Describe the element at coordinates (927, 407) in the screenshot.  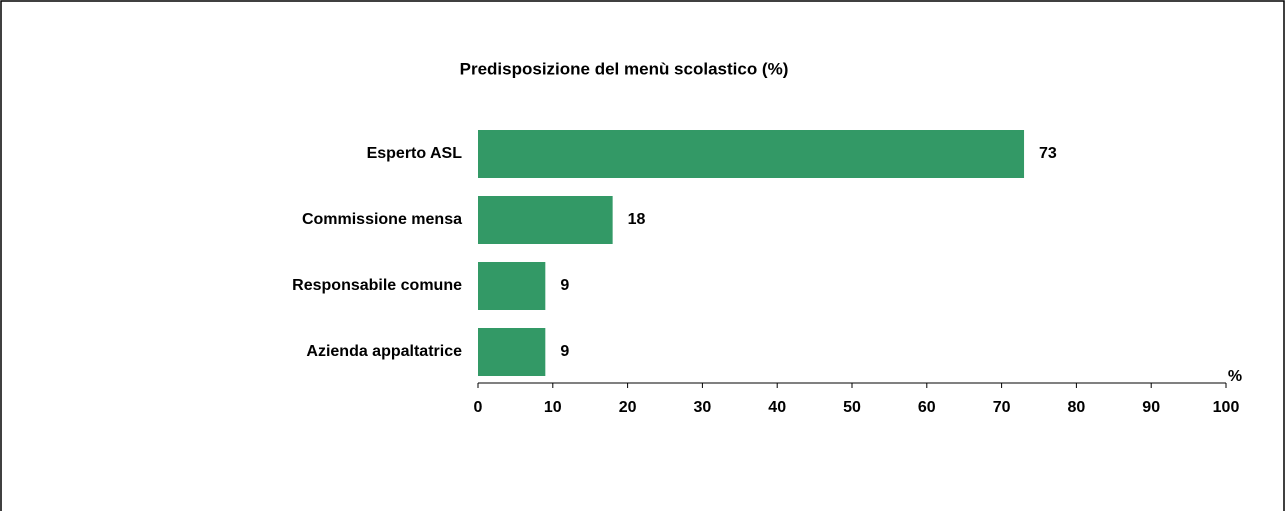
I see `x-tick-label: 60` at that location.